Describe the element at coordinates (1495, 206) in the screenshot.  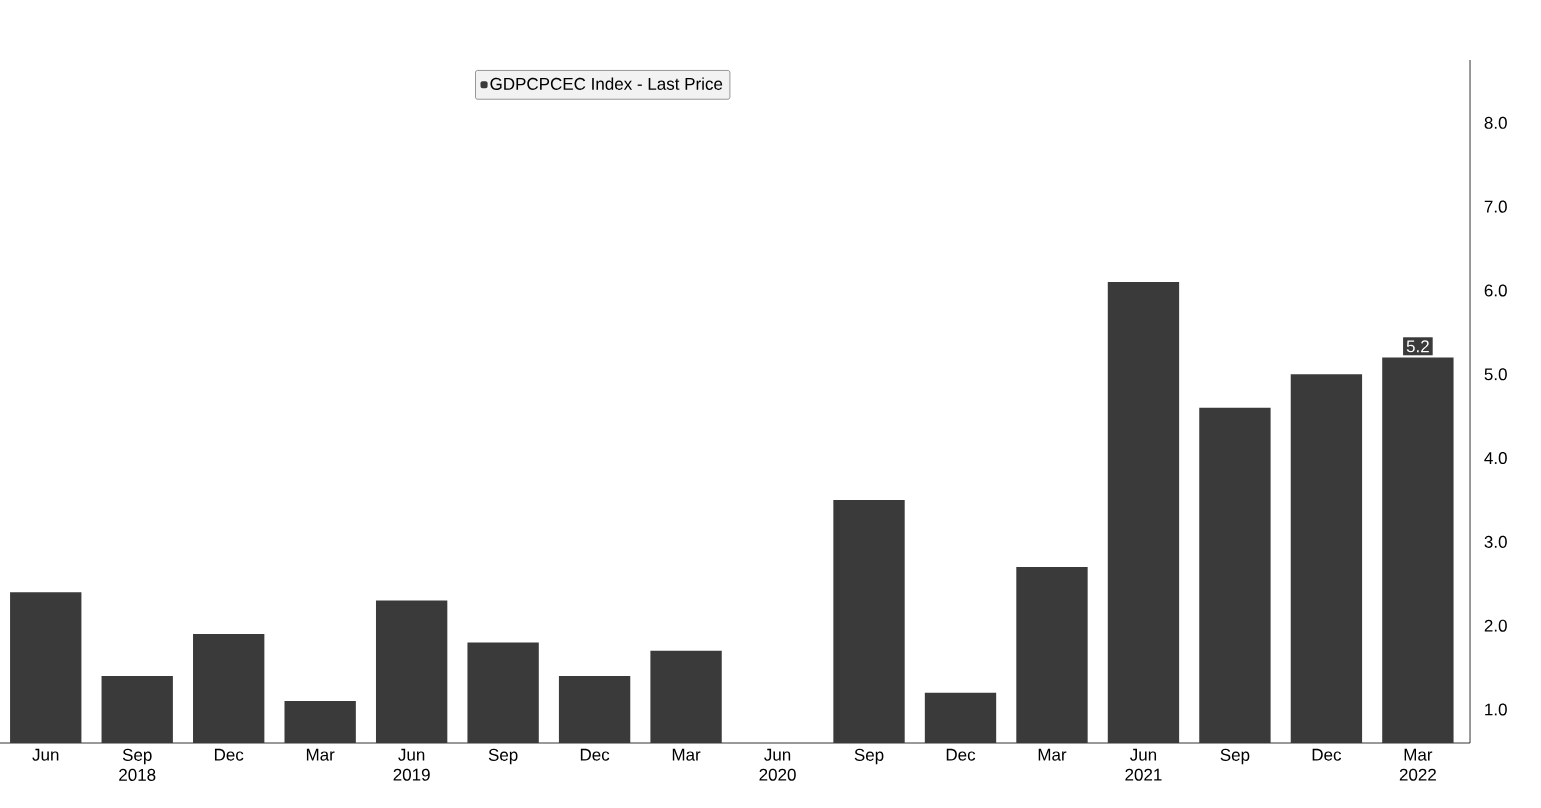
I see `y-tick-label: 7.0` at that location.